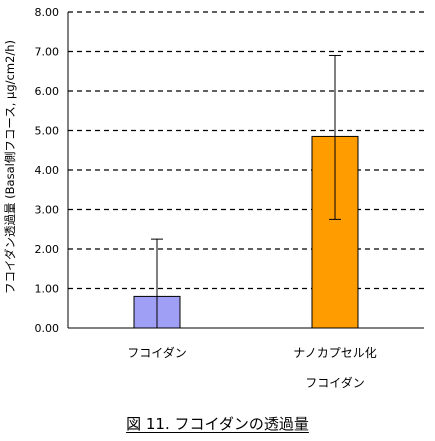 The height and width of the screenshot is (441, 435). I want to click on y-tick-label: 7.00, so click(47, 52).